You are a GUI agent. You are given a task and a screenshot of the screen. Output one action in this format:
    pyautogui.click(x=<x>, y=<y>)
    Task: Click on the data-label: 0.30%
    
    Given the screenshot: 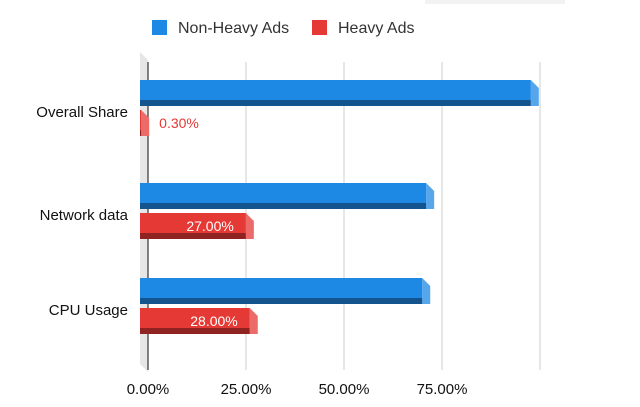 What is the action you would take?
    pyautogui.click(x=179, y=123)
    